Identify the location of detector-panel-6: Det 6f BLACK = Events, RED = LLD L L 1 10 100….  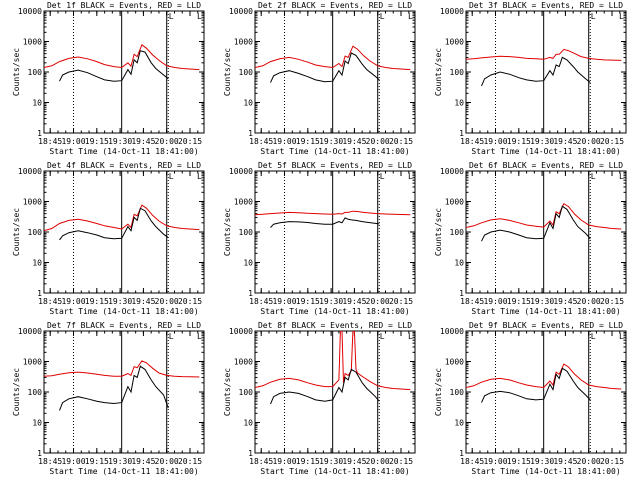
(530, 238).